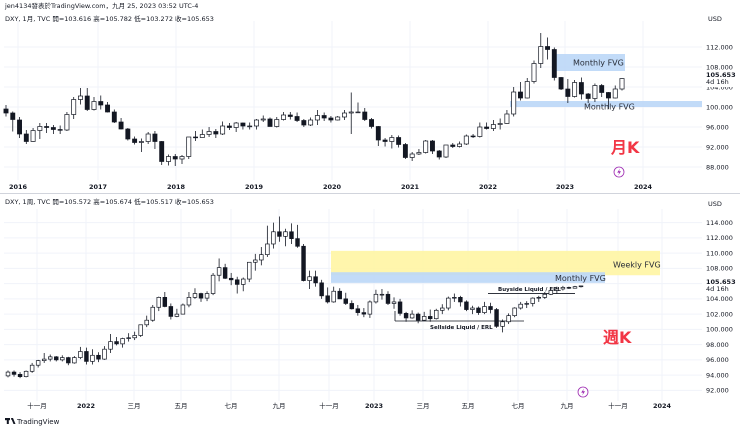  I want to click on w-y-tick: 100.000, so click(719, 330).